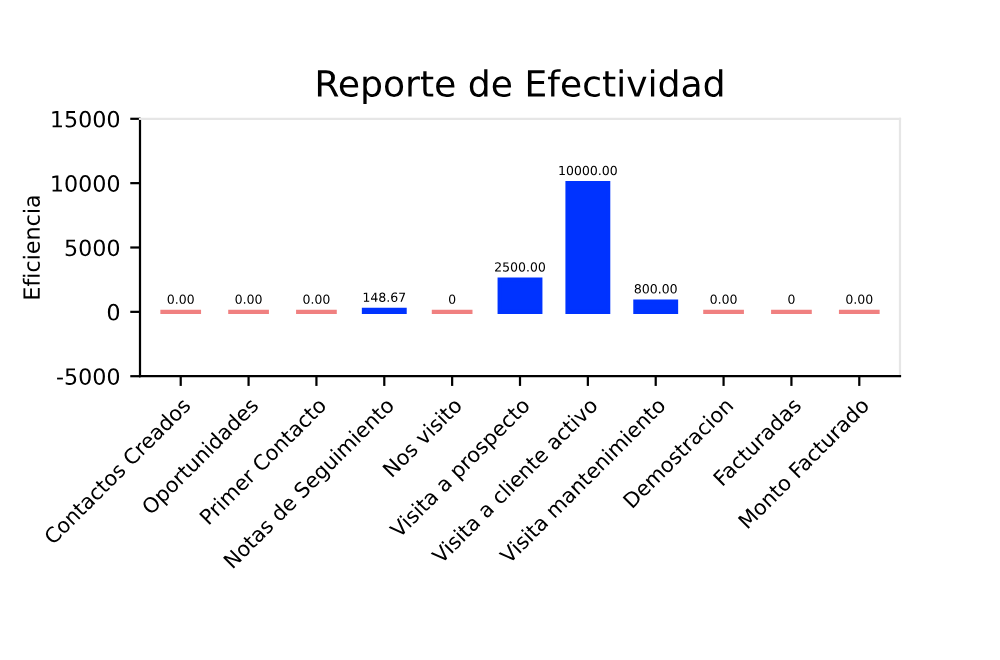 The height and width of the screenshot is (660, 1000). What do you see at coordinates (92, 248) in the screenshot?
I see `y-tick-label: 5000` at bounding box center [92, 248].